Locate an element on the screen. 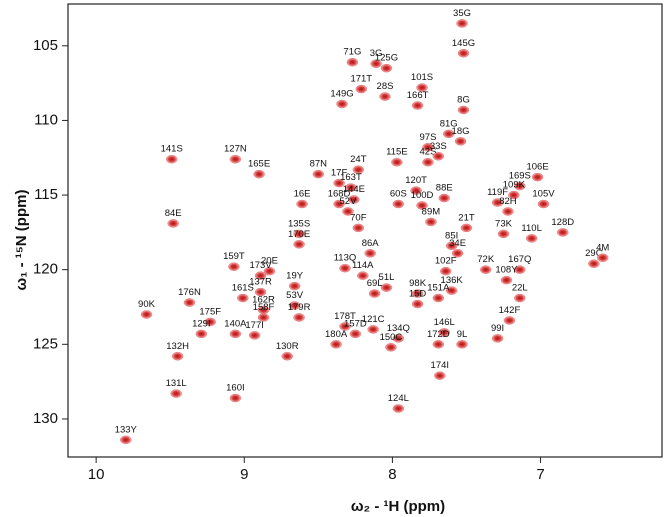 This screenshot has height=517, width=666. peak-label: 3G is located at coordinates (376, 53).